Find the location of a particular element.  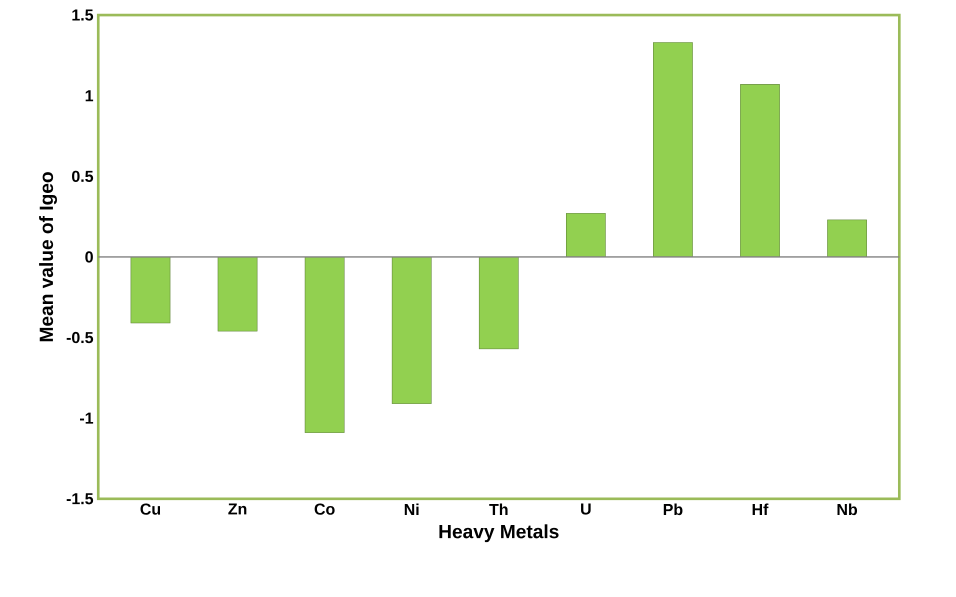

x-tick-label: U is located at coordinates (586, 509).